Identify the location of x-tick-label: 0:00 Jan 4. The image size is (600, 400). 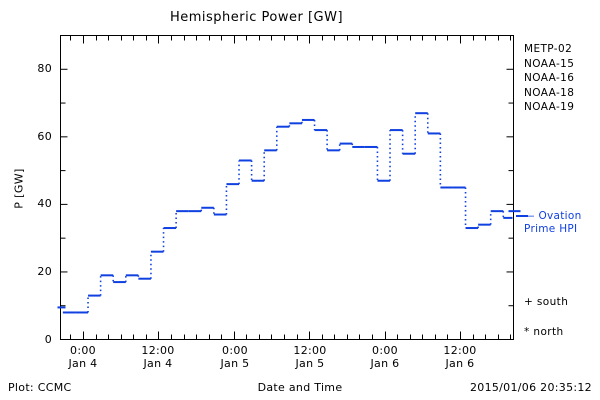
(83, 357).